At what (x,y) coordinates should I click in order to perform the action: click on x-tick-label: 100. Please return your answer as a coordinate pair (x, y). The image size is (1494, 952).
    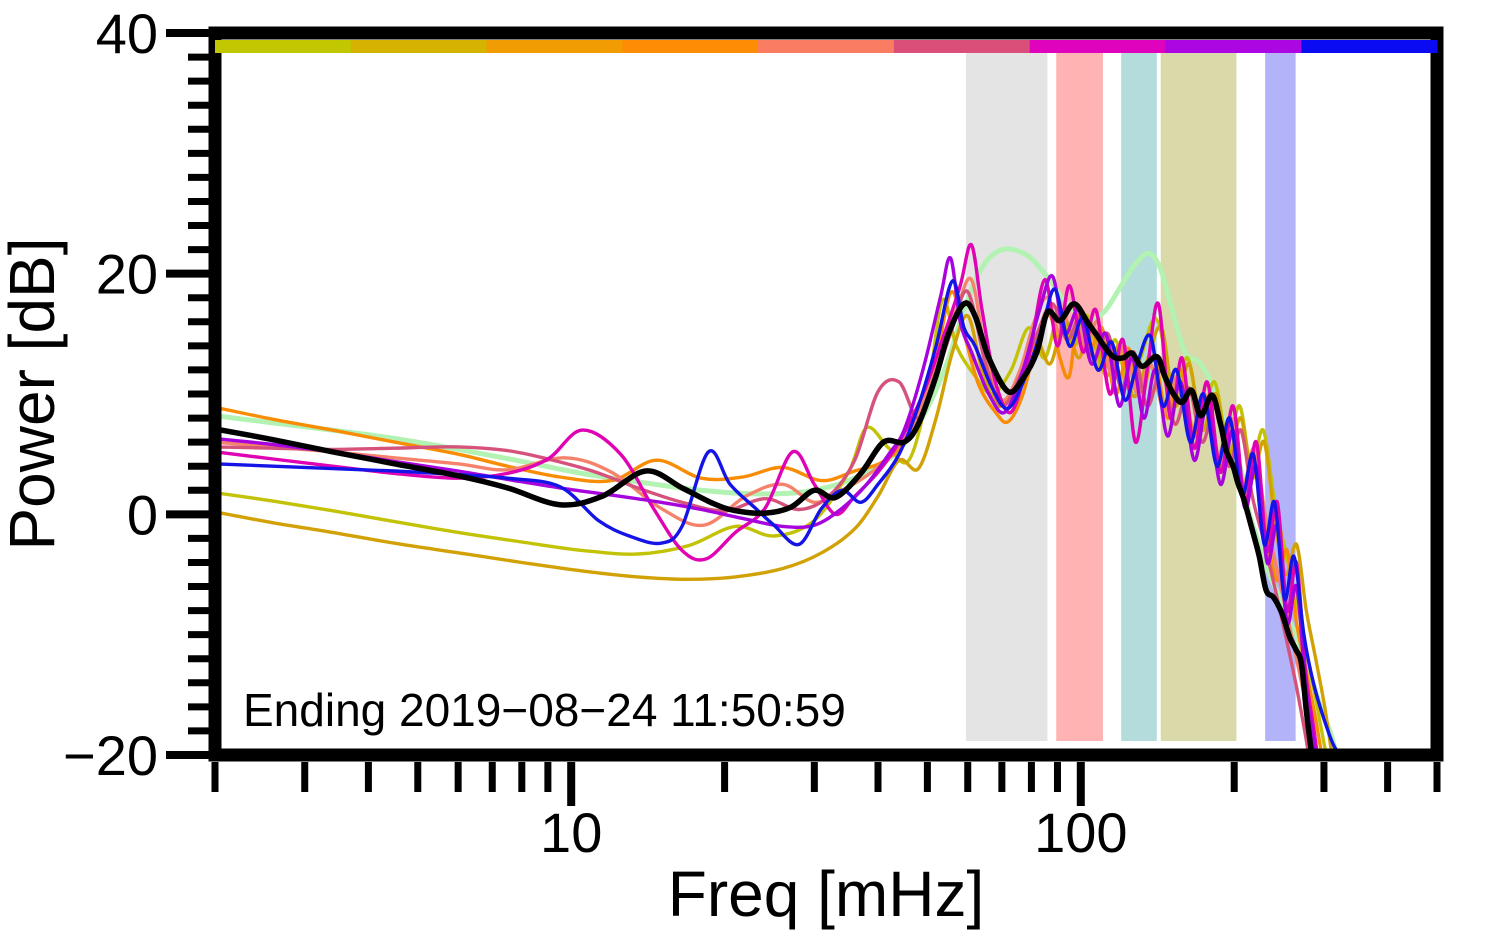
    Looking at the image, I should click on (1080, 832).